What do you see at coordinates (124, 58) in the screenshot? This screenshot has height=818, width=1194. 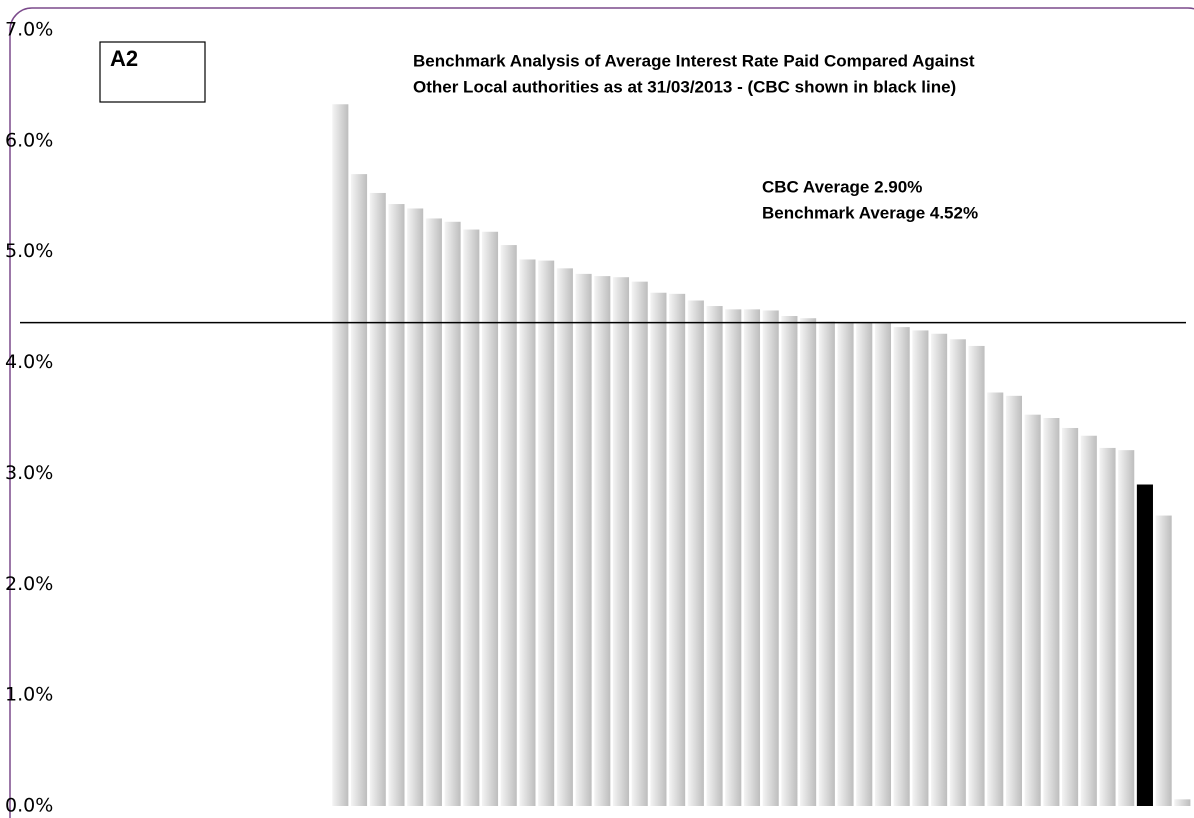 I see `label-box-text: A2` at bounding box center [124, 58].